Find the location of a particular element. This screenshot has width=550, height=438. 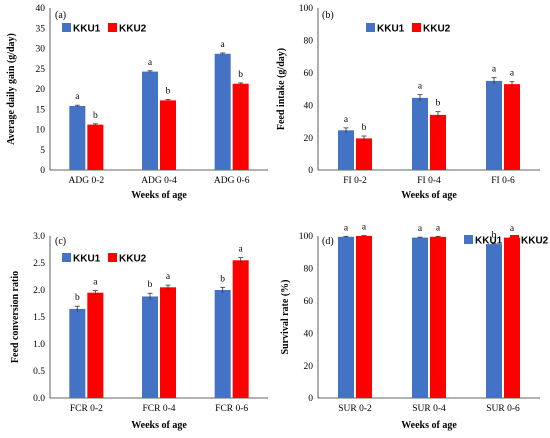

y-tick-label: 25 is located at coordinates (41, 70).